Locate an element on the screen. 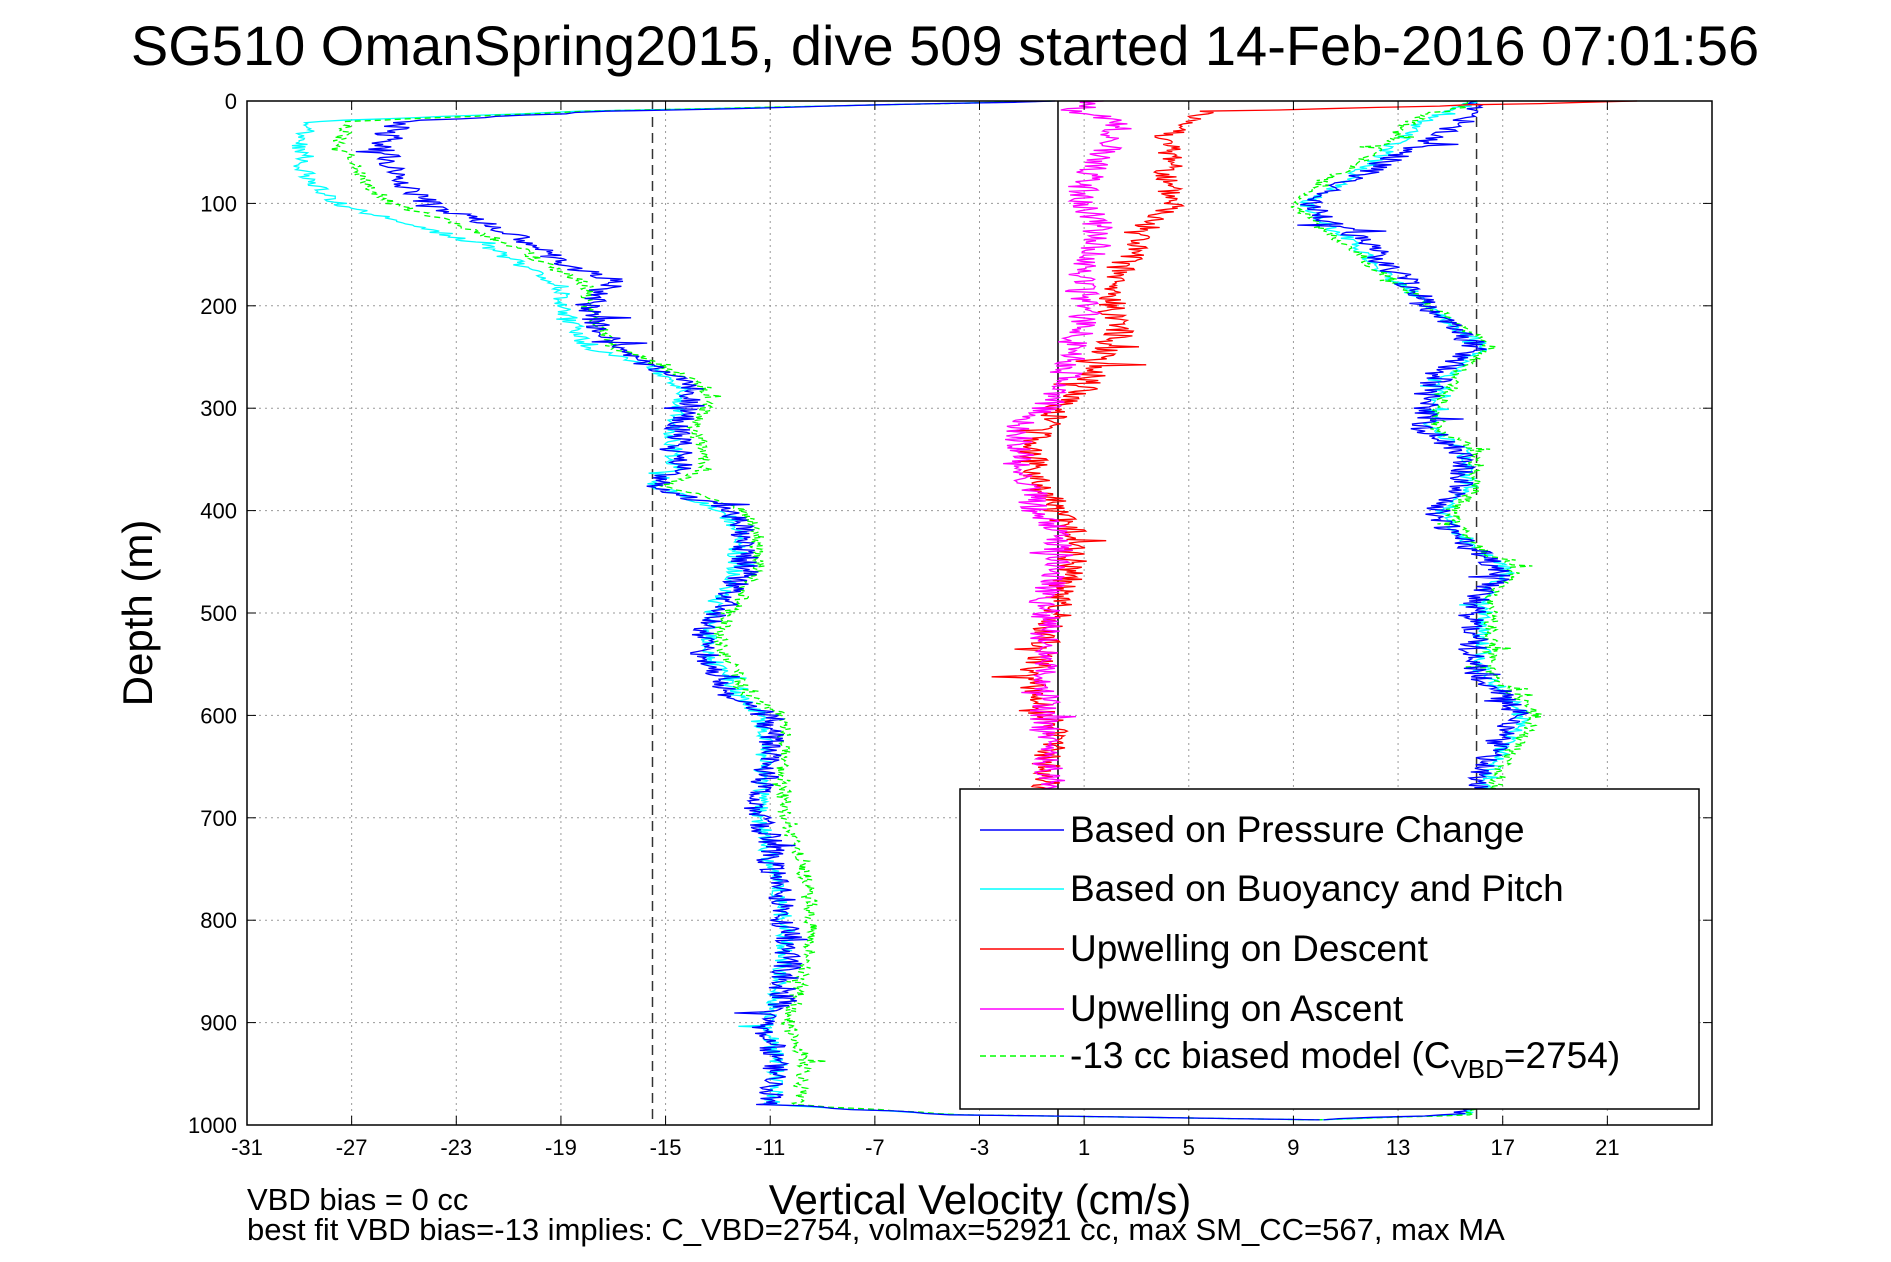  x-tick-label: -23 is located at coordinates (456, 1147).